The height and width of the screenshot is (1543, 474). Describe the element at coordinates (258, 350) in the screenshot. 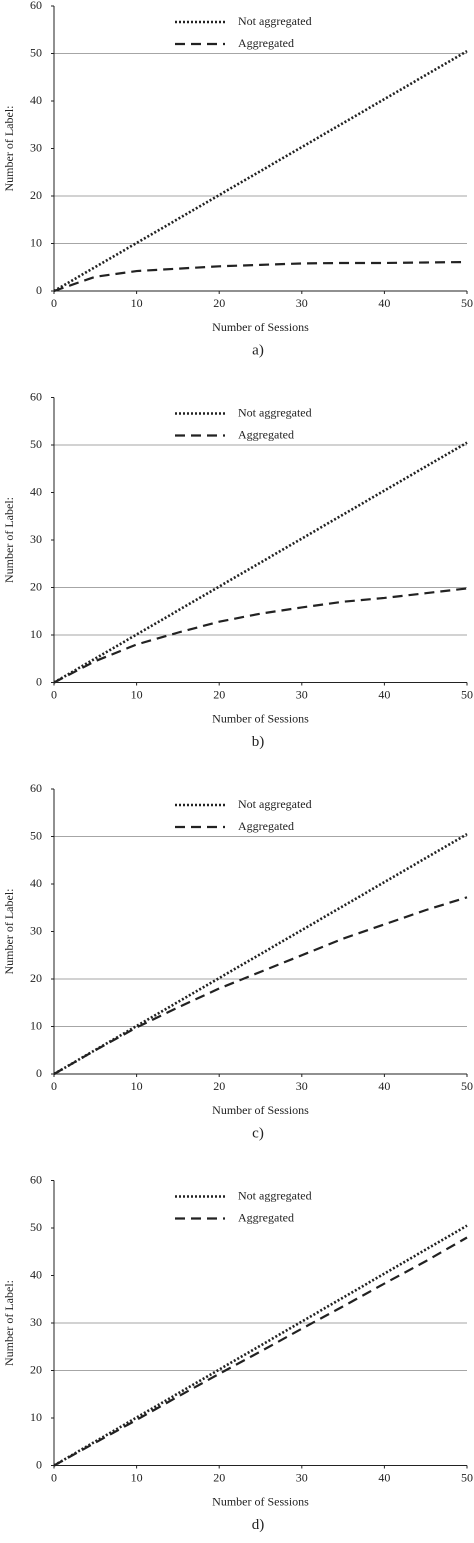

I see `caption: a)` at that location.